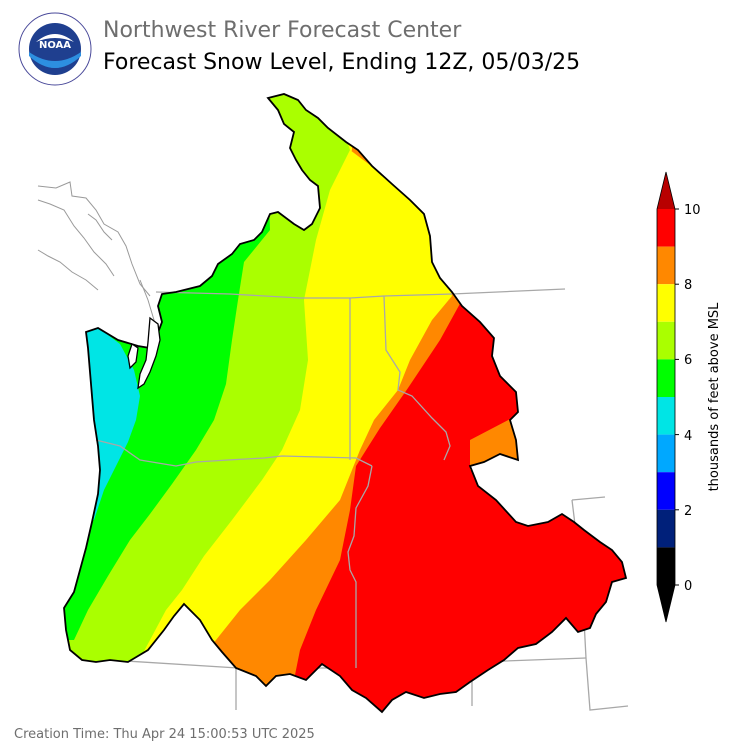 This screenshot has width=756, height=756. I want to click on tick-label: 2, so click(688, 511).